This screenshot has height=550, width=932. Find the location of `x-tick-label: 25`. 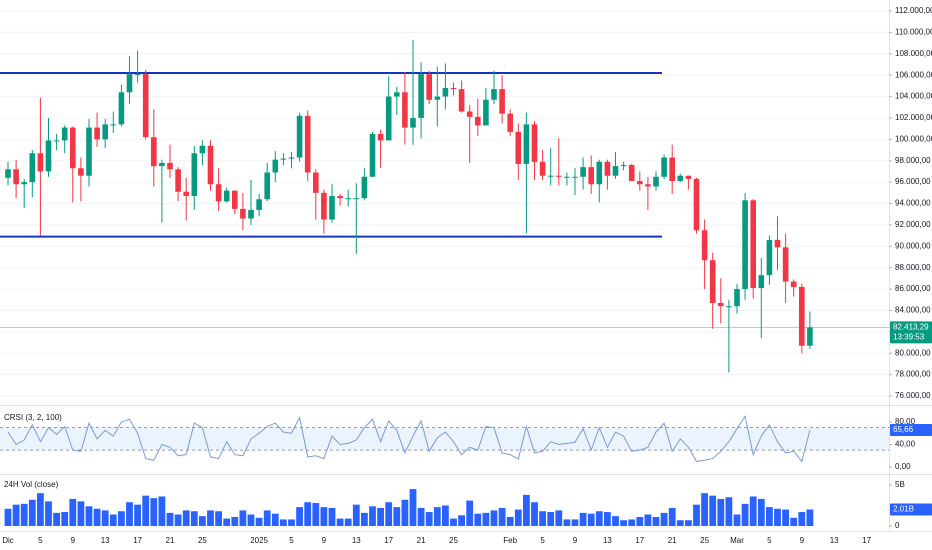

x-tick-label: 25 is located at coordinates (704, 540).